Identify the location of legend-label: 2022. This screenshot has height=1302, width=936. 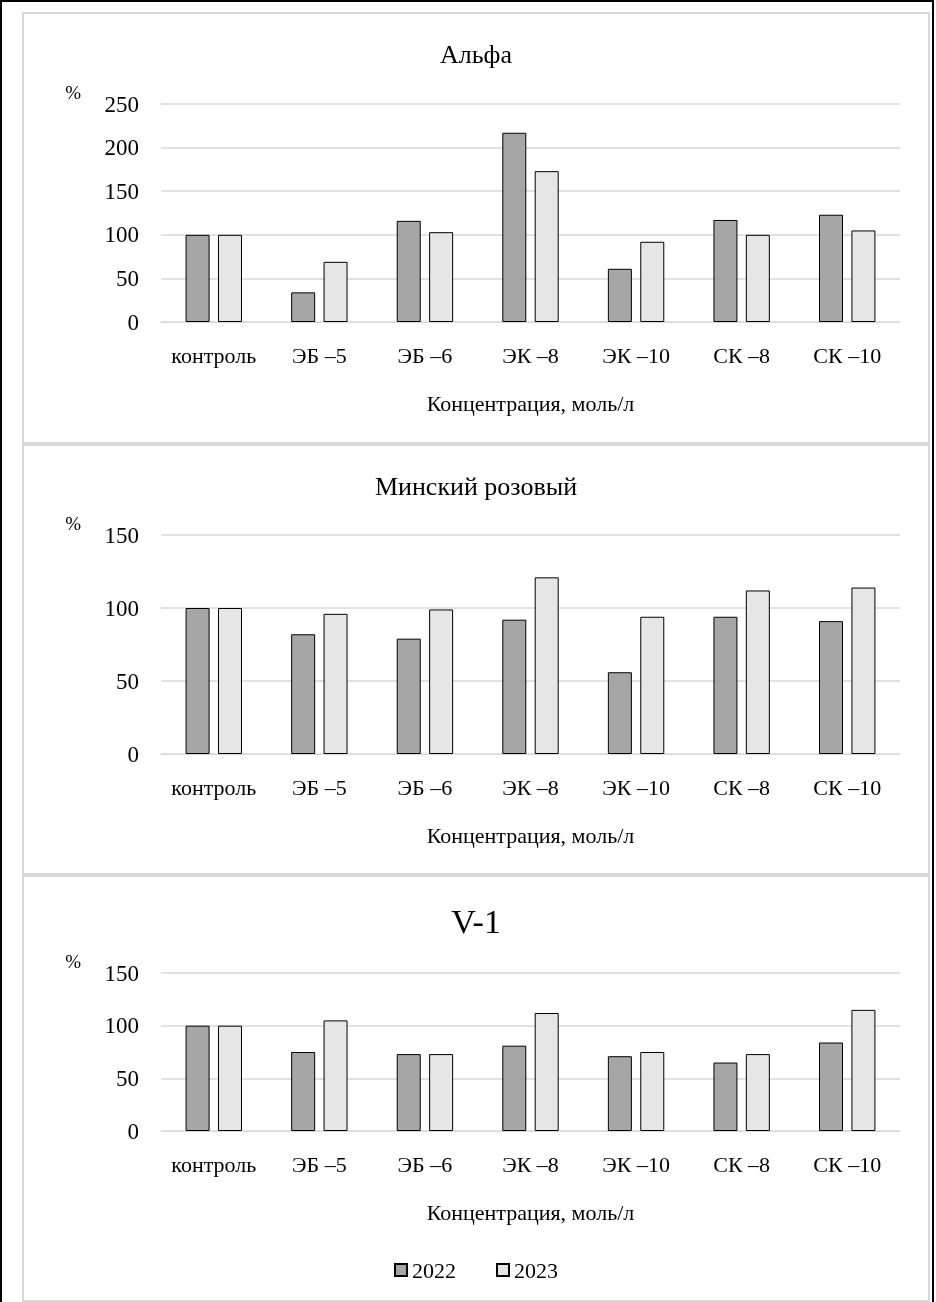
(434, 1270).